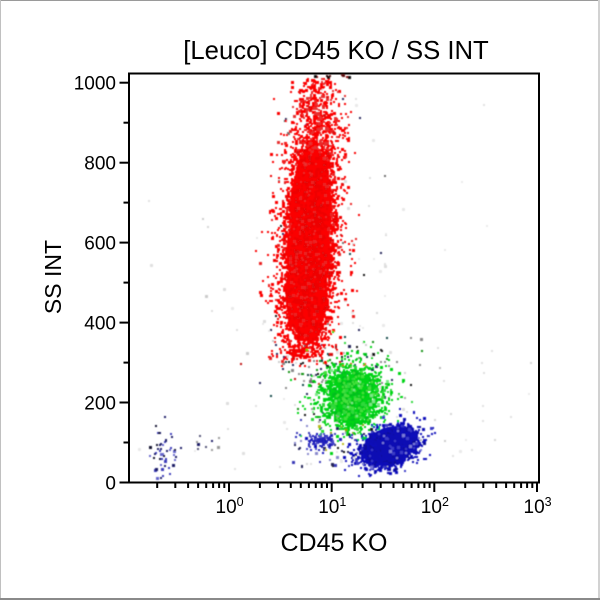 The width and height of the screenshot is (600, 600). I want to click on svg-text: 600, so click(100, 243).